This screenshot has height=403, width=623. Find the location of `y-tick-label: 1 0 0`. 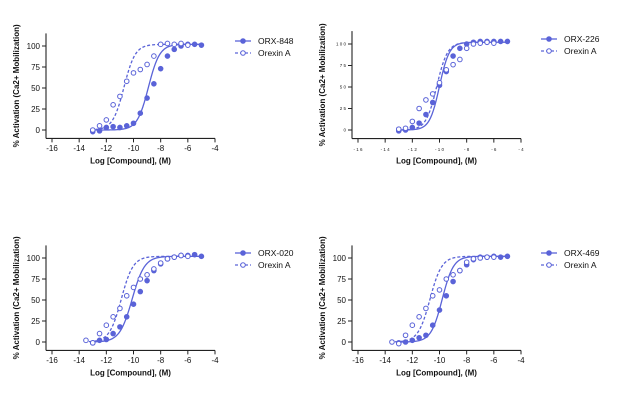

y-tick-label: 1 0 0 is located at coordinates (341, 44).